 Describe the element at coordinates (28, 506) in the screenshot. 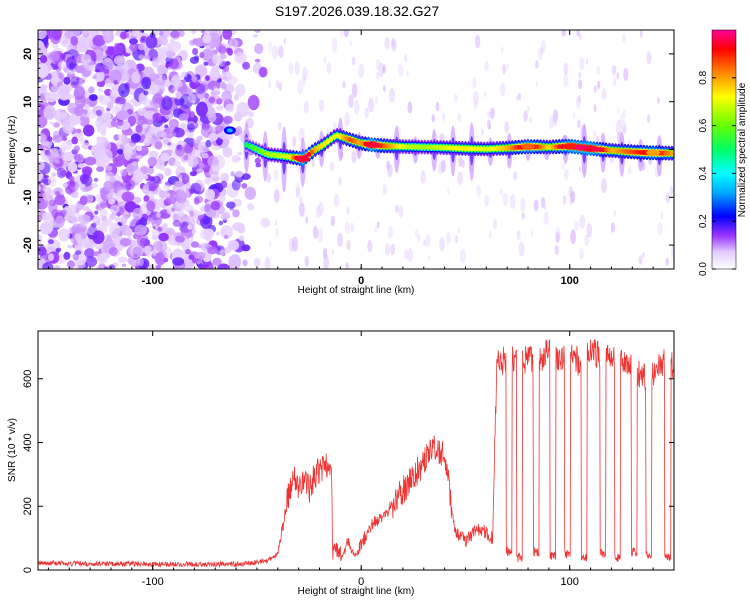

I see `snr-ytick-label: 200` at that location.